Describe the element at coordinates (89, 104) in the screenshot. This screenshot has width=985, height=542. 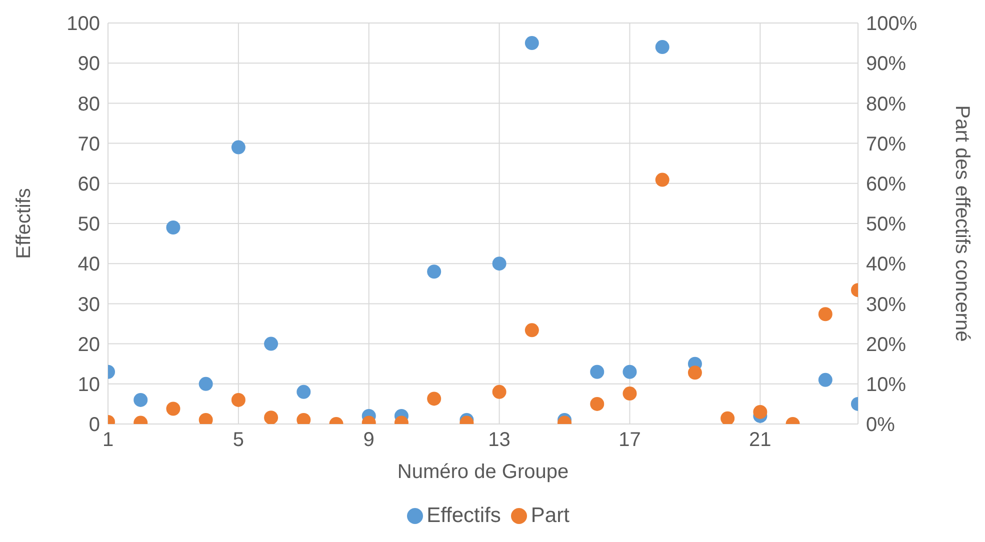
I see `y-tick-label: 80` at that location.